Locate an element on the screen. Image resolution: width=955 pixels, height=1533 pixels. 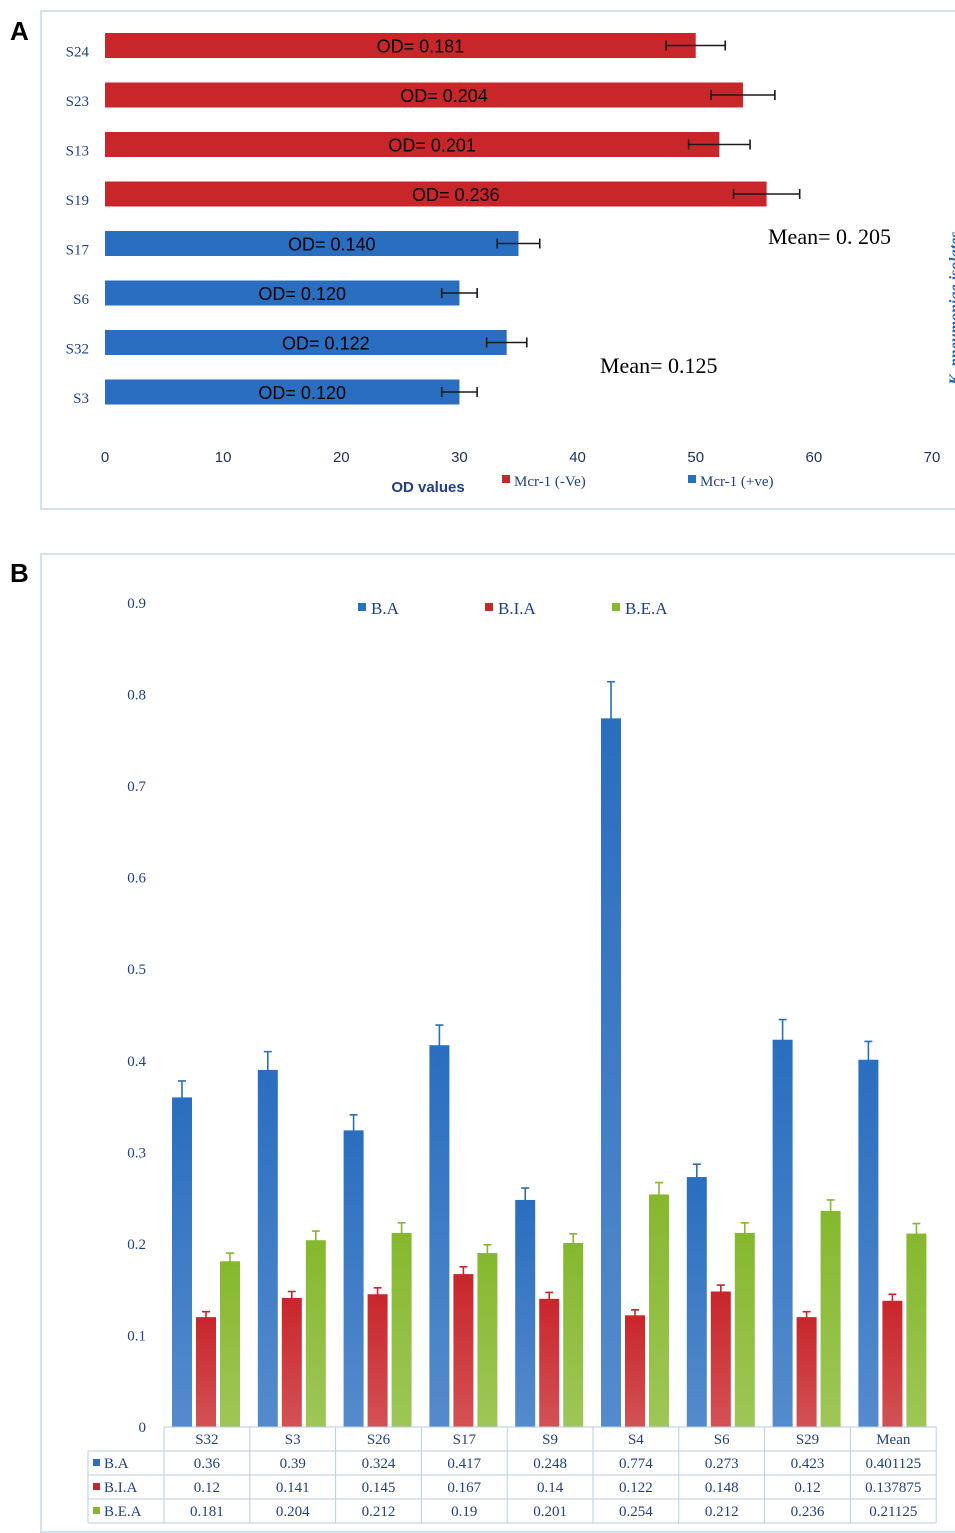
category-label-s24: S24 is located at coordinates (78, 53).